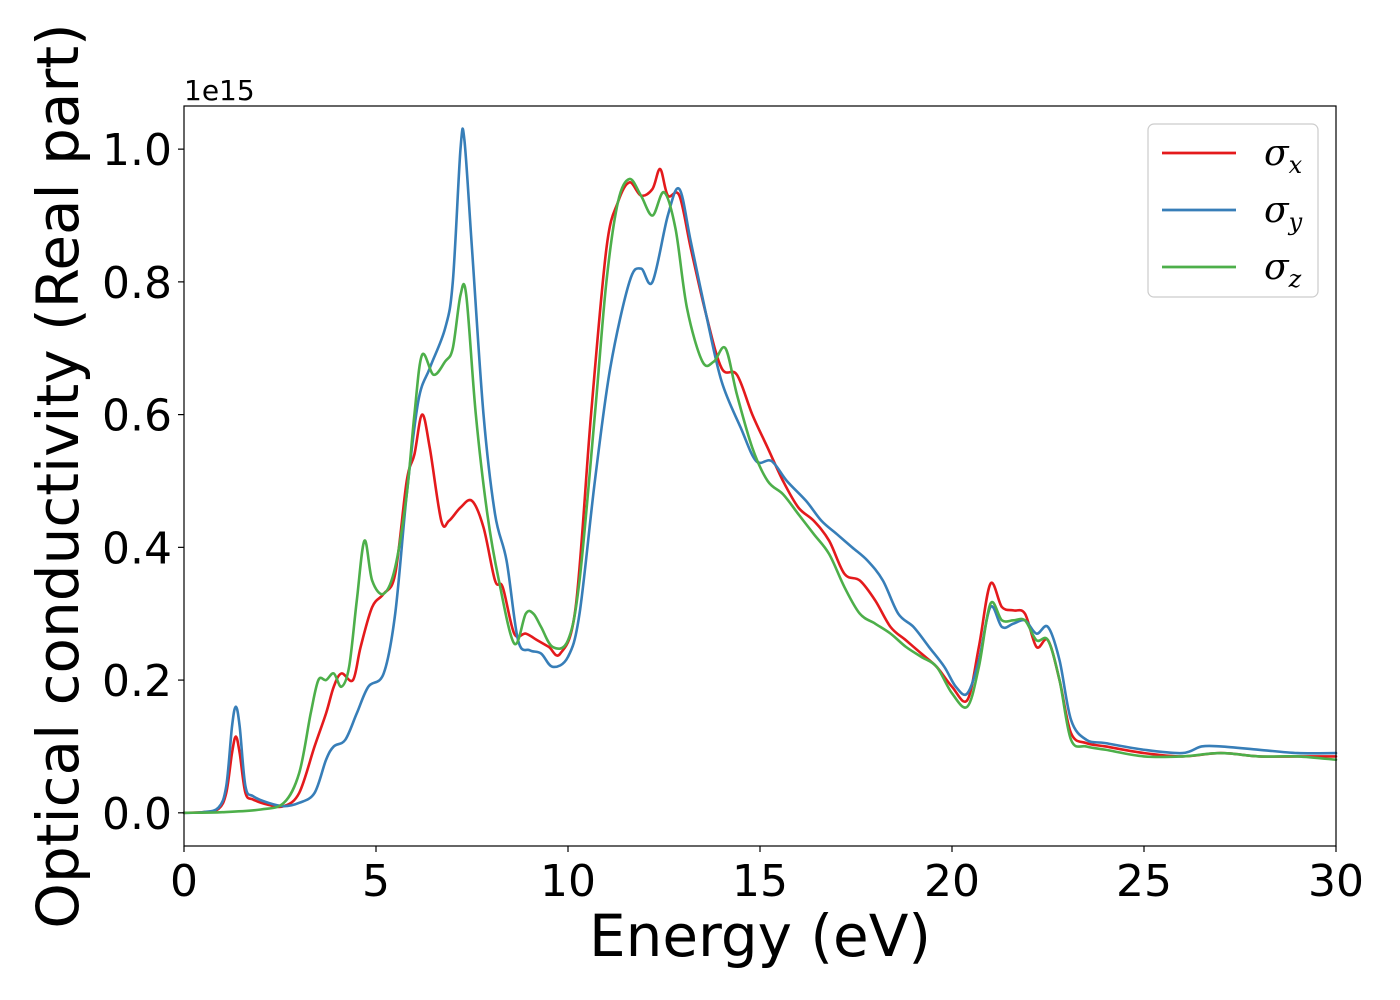  I want to click on legend-label-x: σx, so click(1283, 156).